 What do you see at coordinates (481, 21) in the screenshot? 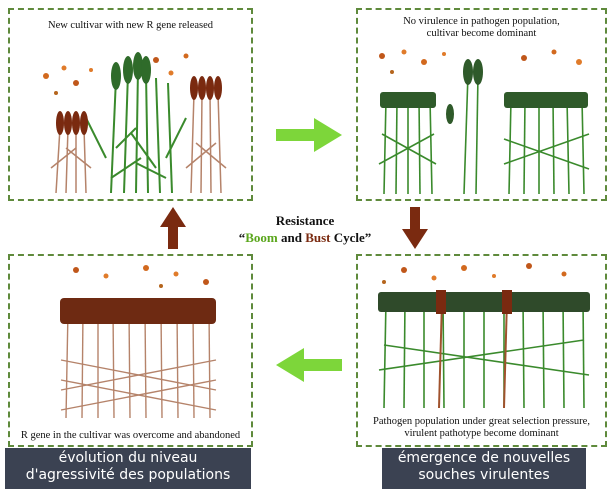
I see `panel-cultivar-dominant-line1: No virulence in pathogen population,` at bounding box center [481, 21].